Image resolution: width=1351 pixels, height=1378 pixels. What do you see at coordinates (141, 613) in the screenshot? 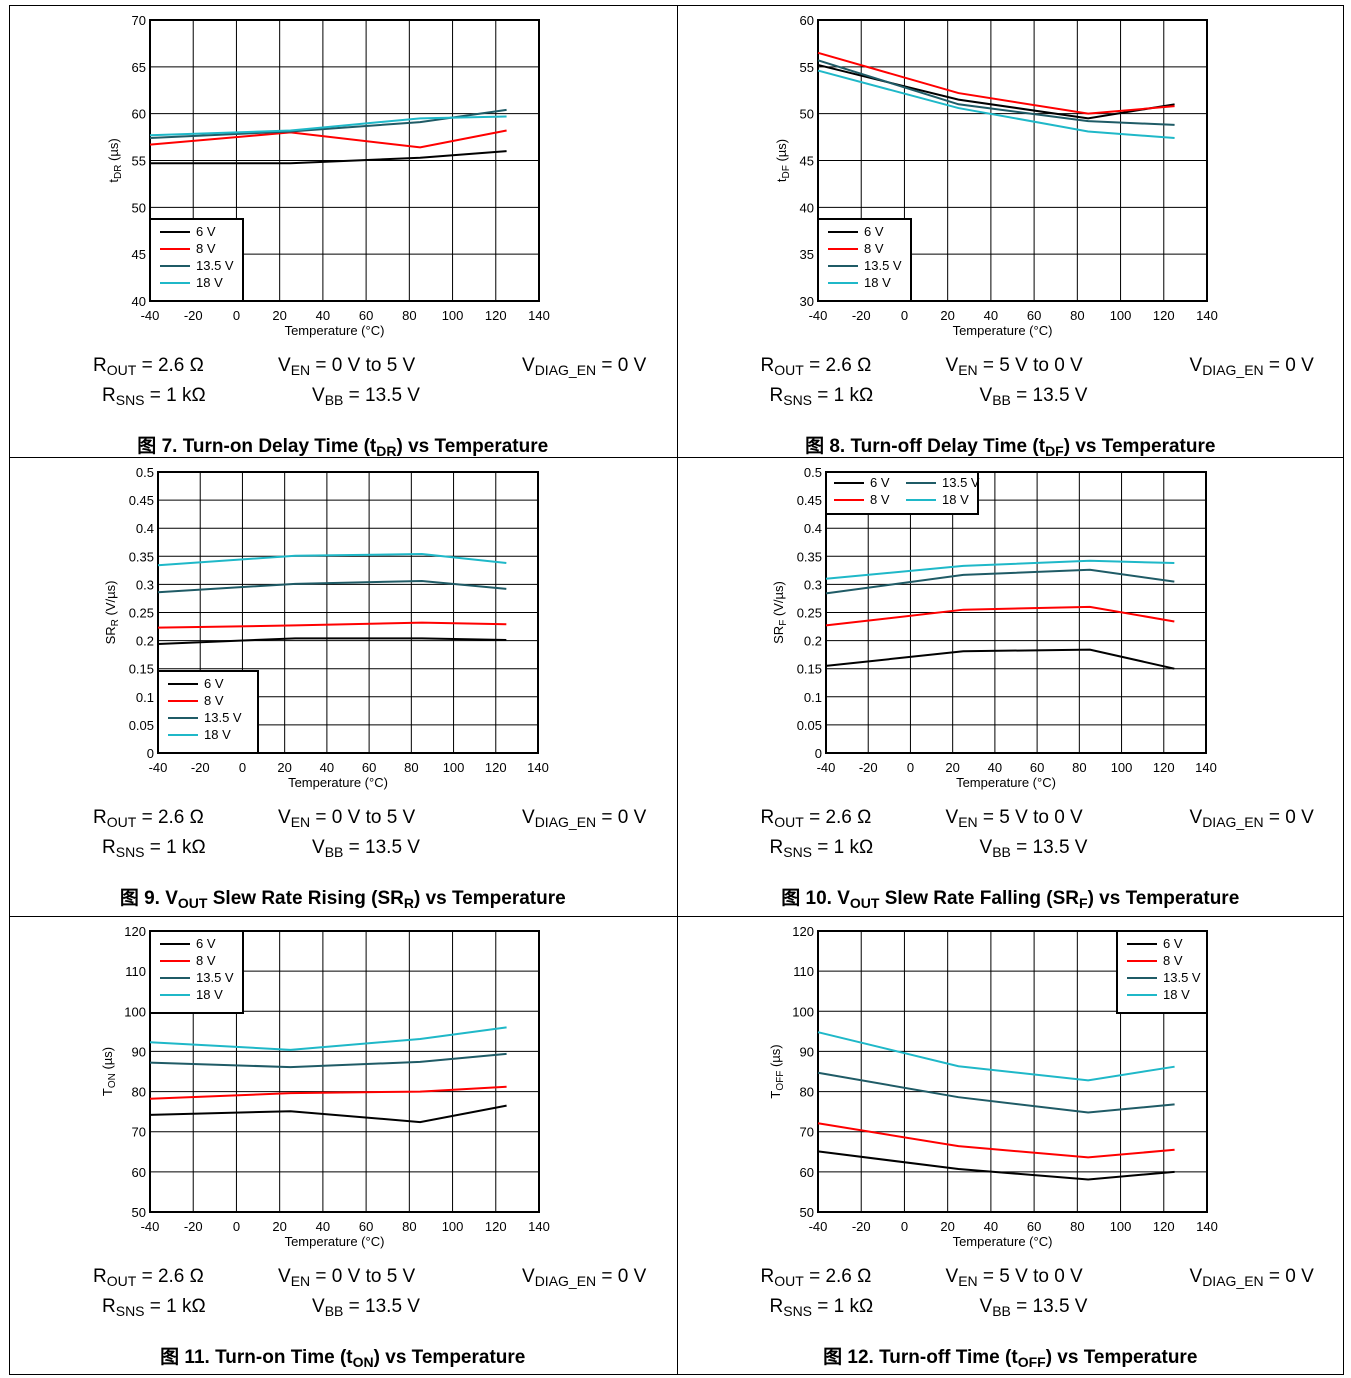
I see `y-tick-label: 0.25` at bounding box center [141, 613].